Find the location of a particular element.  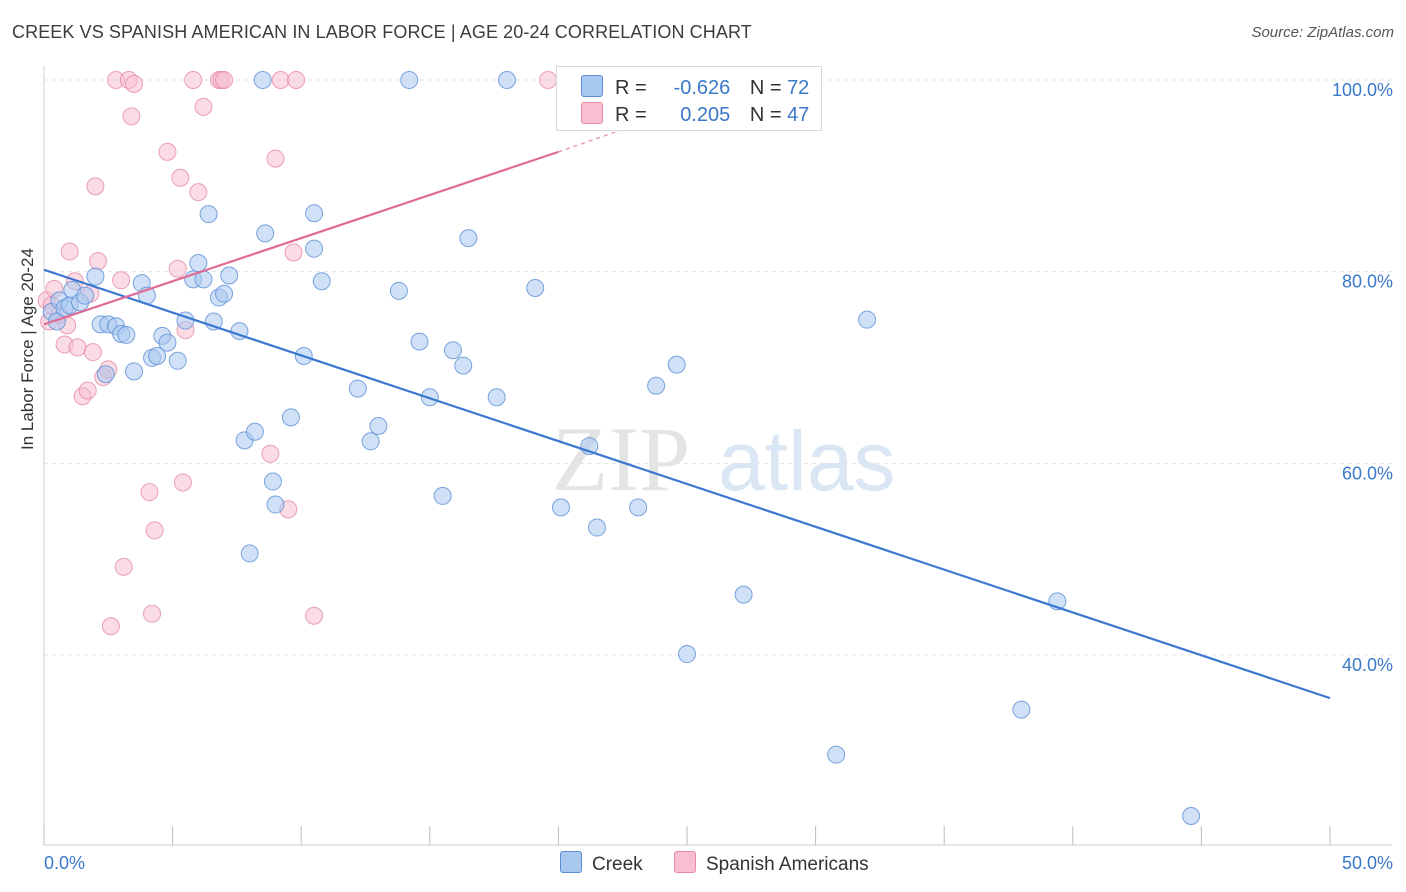

correlation-legend: R = -0.626 N = 72 R = 0.205 N = 47 is located at coordinates (689, 98).